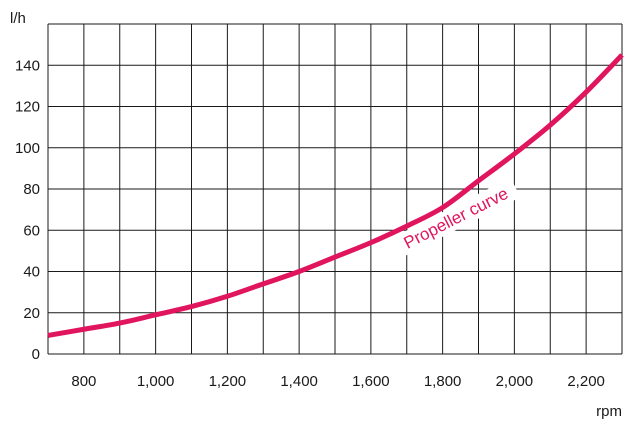  Describe the element at coordinates (31, 189) in the screenshot. I see `y-tick-label: 80` at that location.